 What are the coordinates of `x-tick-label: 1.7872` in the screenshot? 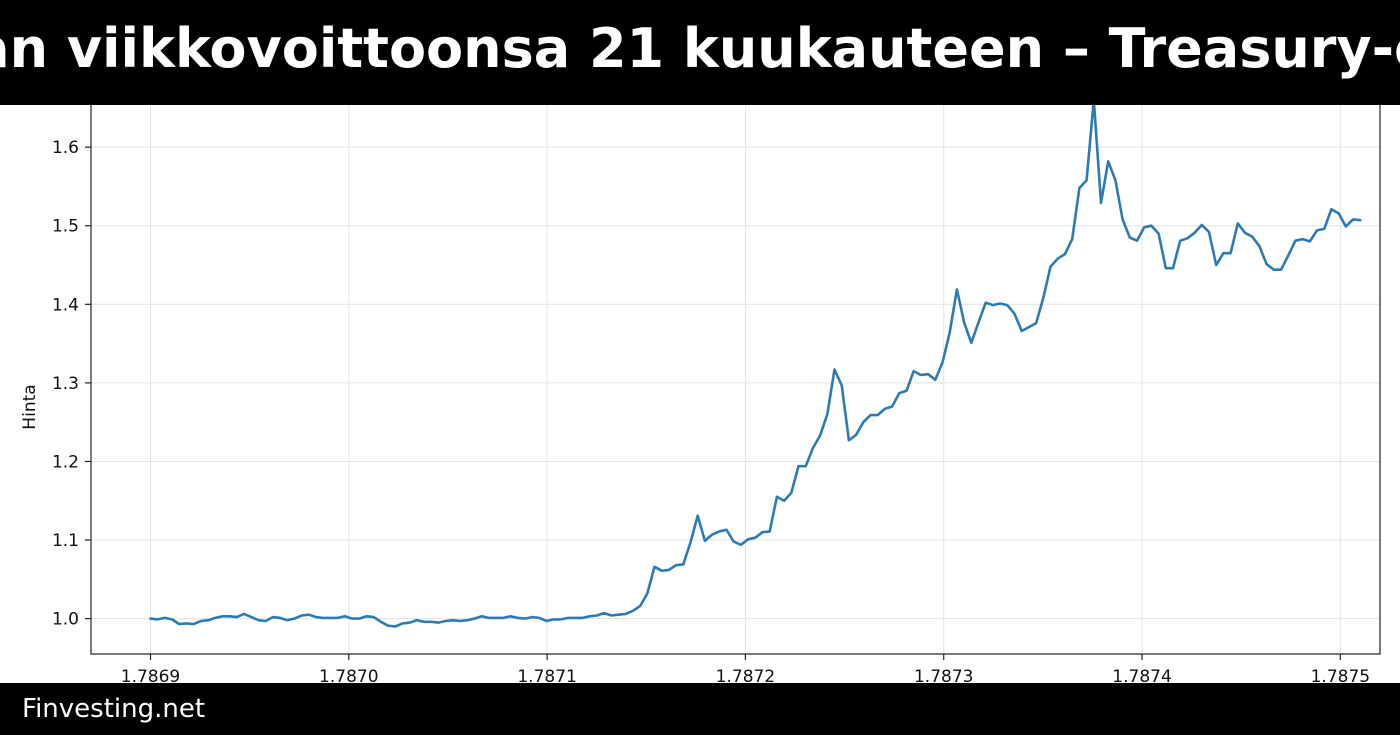 It's located at (745, 677).